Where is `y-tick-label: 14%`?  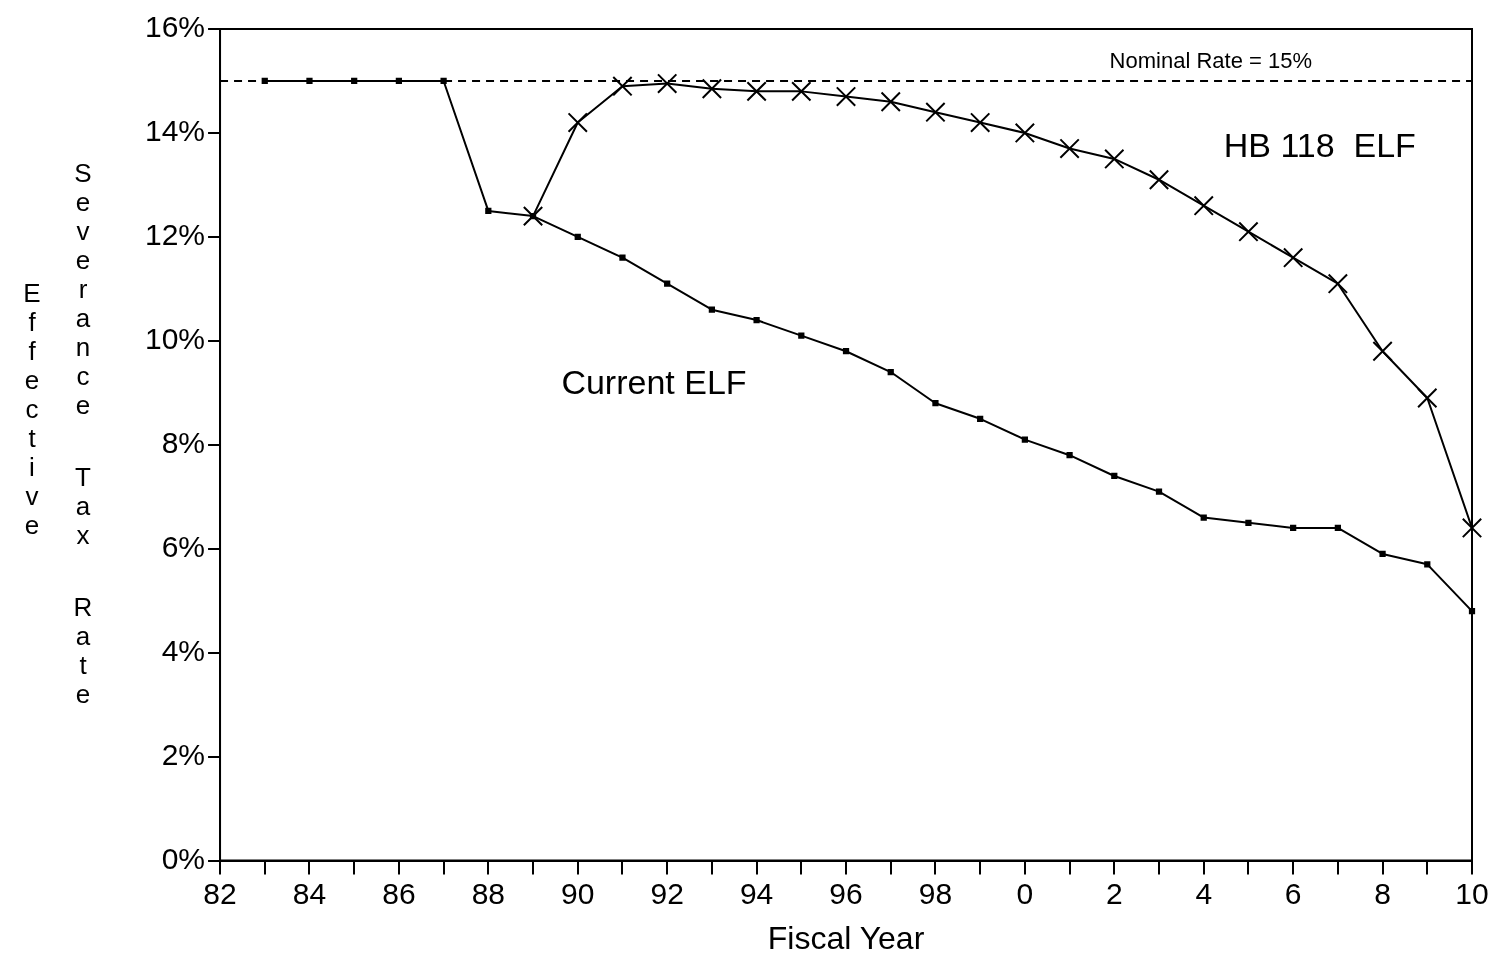 y-tick-label: 14% is located at coordinates (175, 131).